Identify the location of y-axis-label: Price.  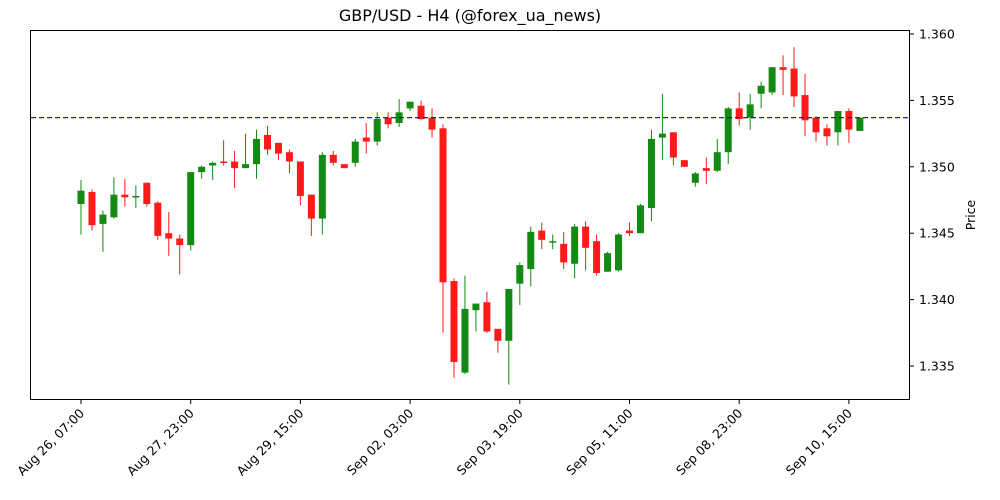
(970, 214).